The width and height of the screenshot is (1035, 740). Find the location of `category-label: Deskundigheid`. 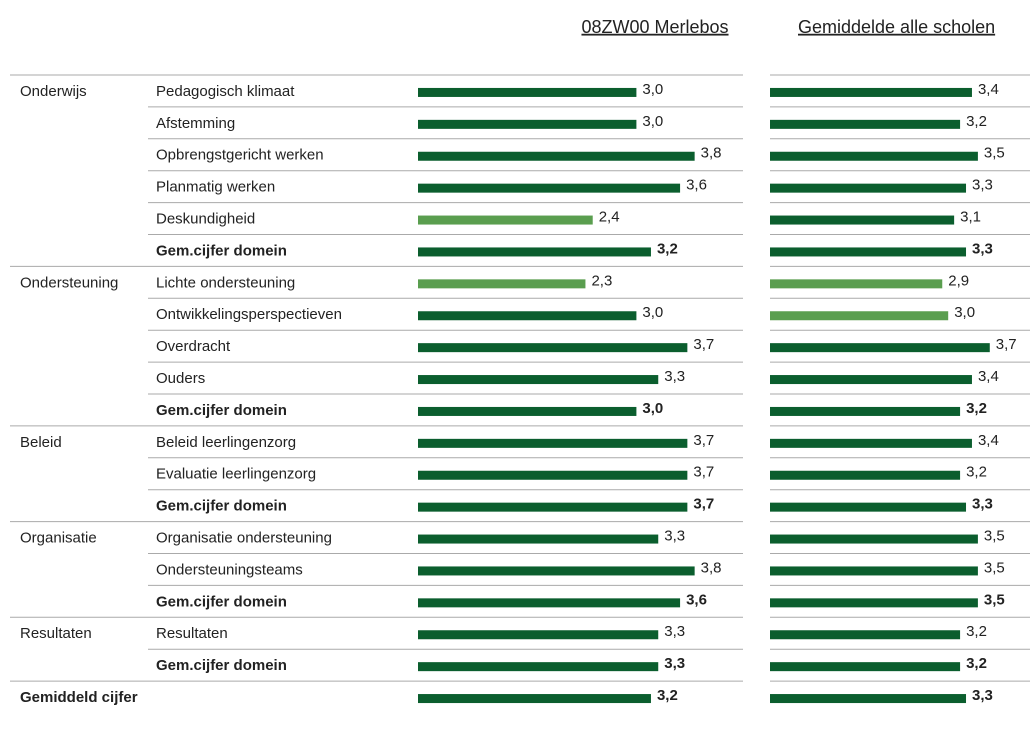

category-label: Deskundigheid is located at coordinates (205, 219).